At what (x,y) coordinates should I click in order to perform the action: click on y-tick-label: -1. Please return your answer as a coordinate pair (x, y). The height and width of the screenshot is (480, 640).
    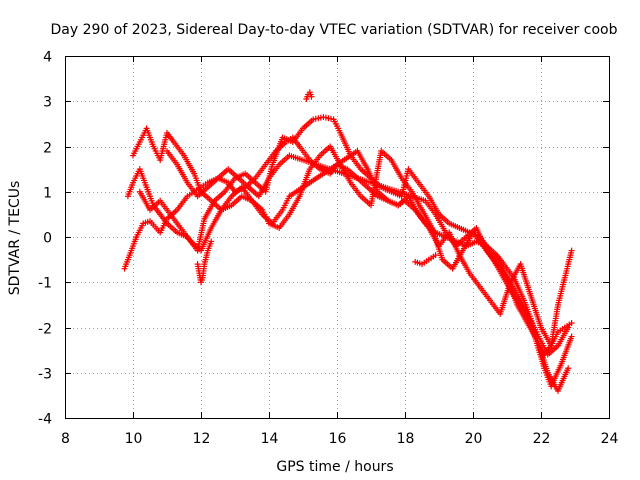
    Looking at the image, I should click on (45, 284).